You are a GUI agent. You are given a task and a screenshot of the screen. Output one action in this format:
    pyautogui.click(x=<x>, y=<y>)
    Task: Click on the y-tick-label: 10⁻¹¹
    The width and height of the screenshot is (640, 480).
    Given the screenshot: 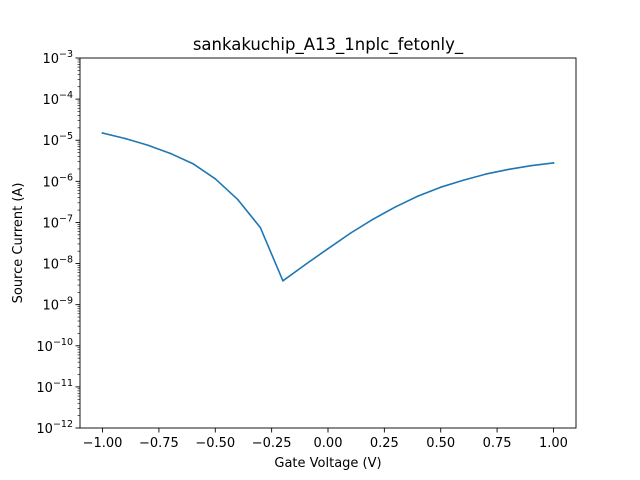 What is the action you would take?
    pyautogui.click(x=54, y=387)
    